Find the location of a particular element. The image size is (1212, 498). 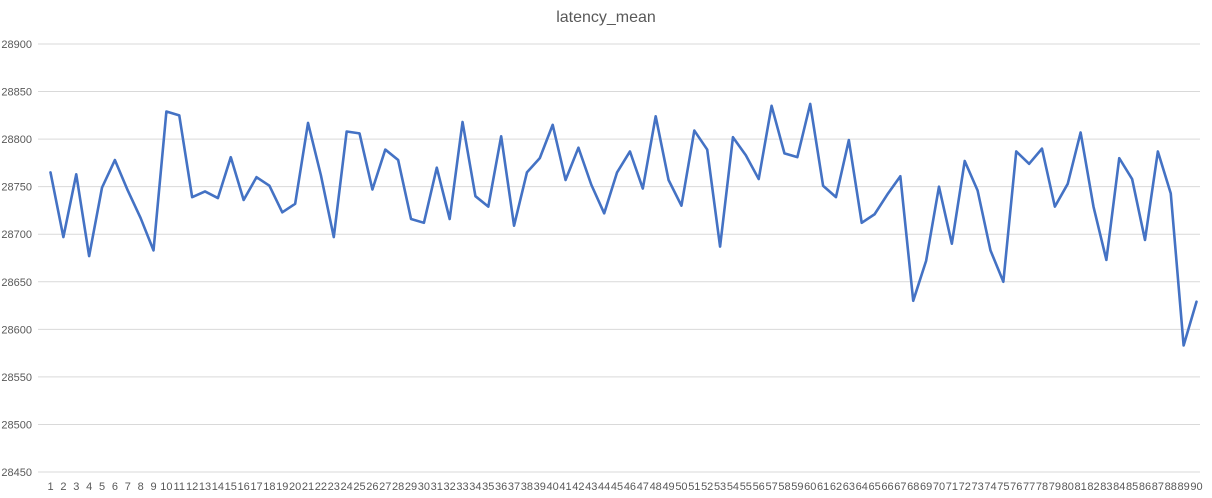

x-tick-label: 32 is located at coordinates (450, 487).